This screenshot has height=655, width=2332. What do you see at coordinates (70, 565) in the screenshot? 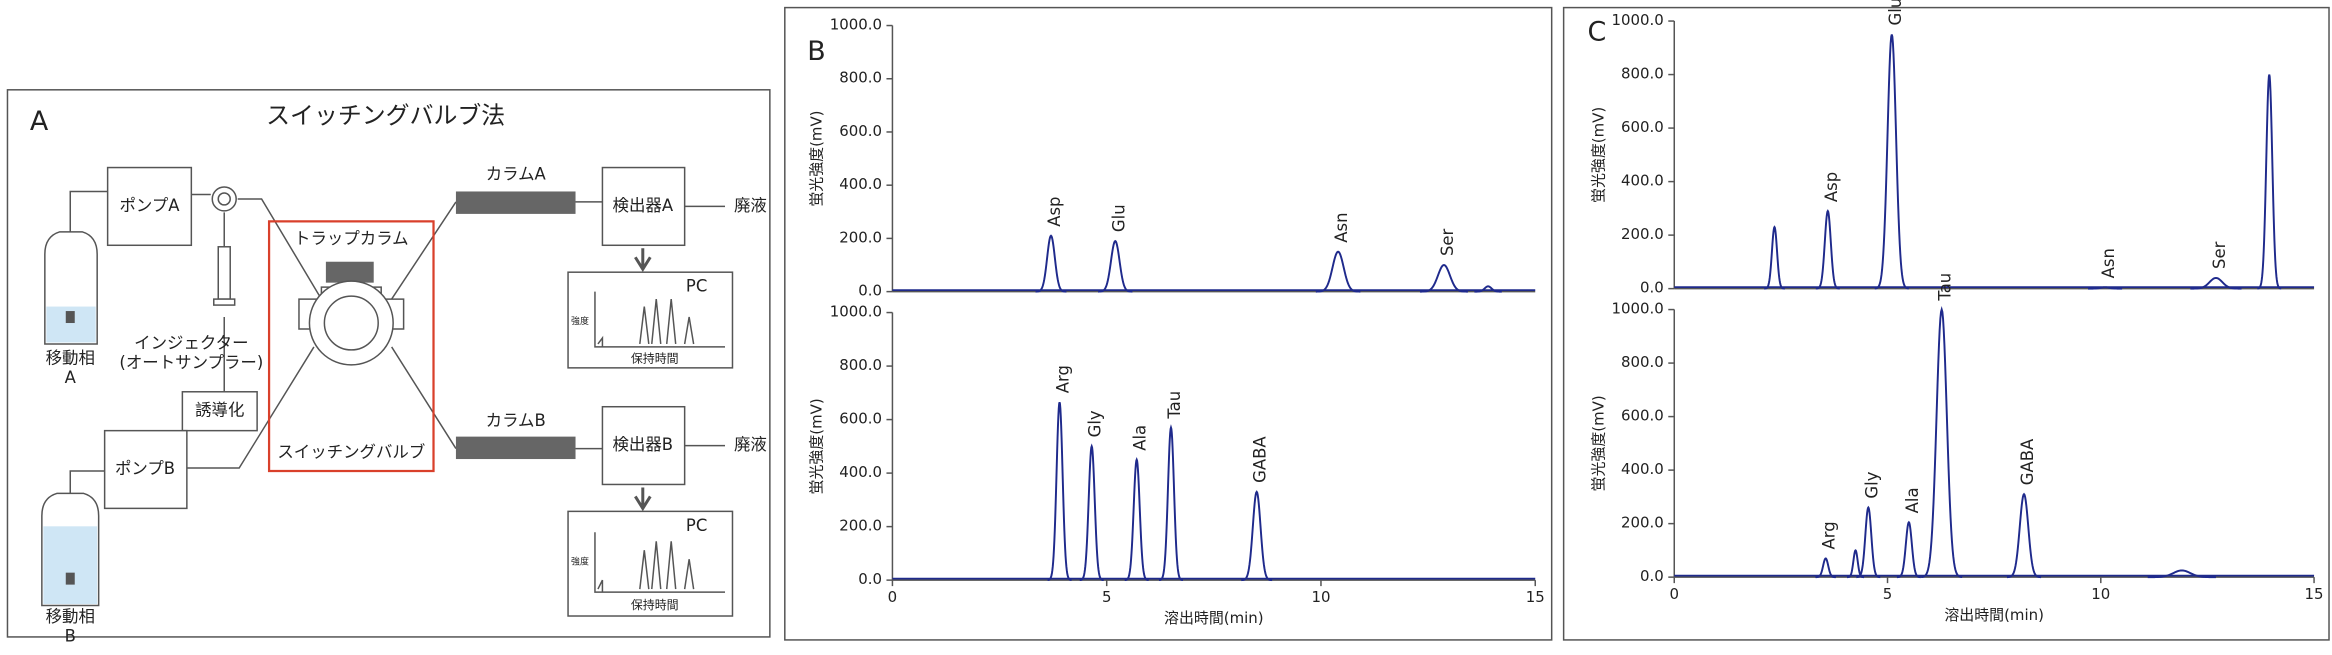
I see `solvent` at bounding box center [70, 565].